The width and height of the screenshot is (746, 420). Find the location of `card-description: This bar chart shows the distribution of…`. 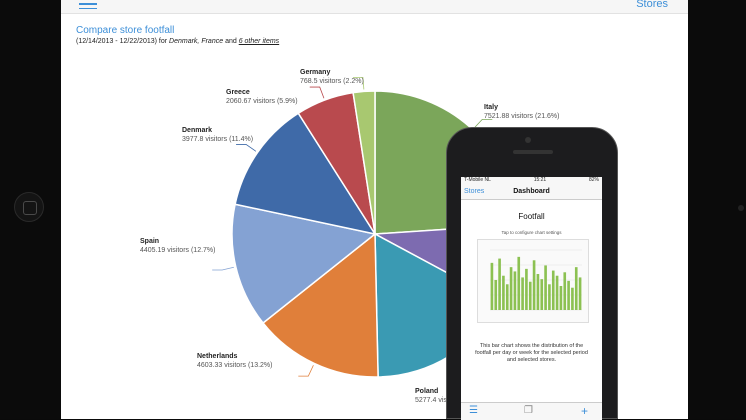

card-description: This bar chart shows the distribution of… is located at coordinates (531, 353).